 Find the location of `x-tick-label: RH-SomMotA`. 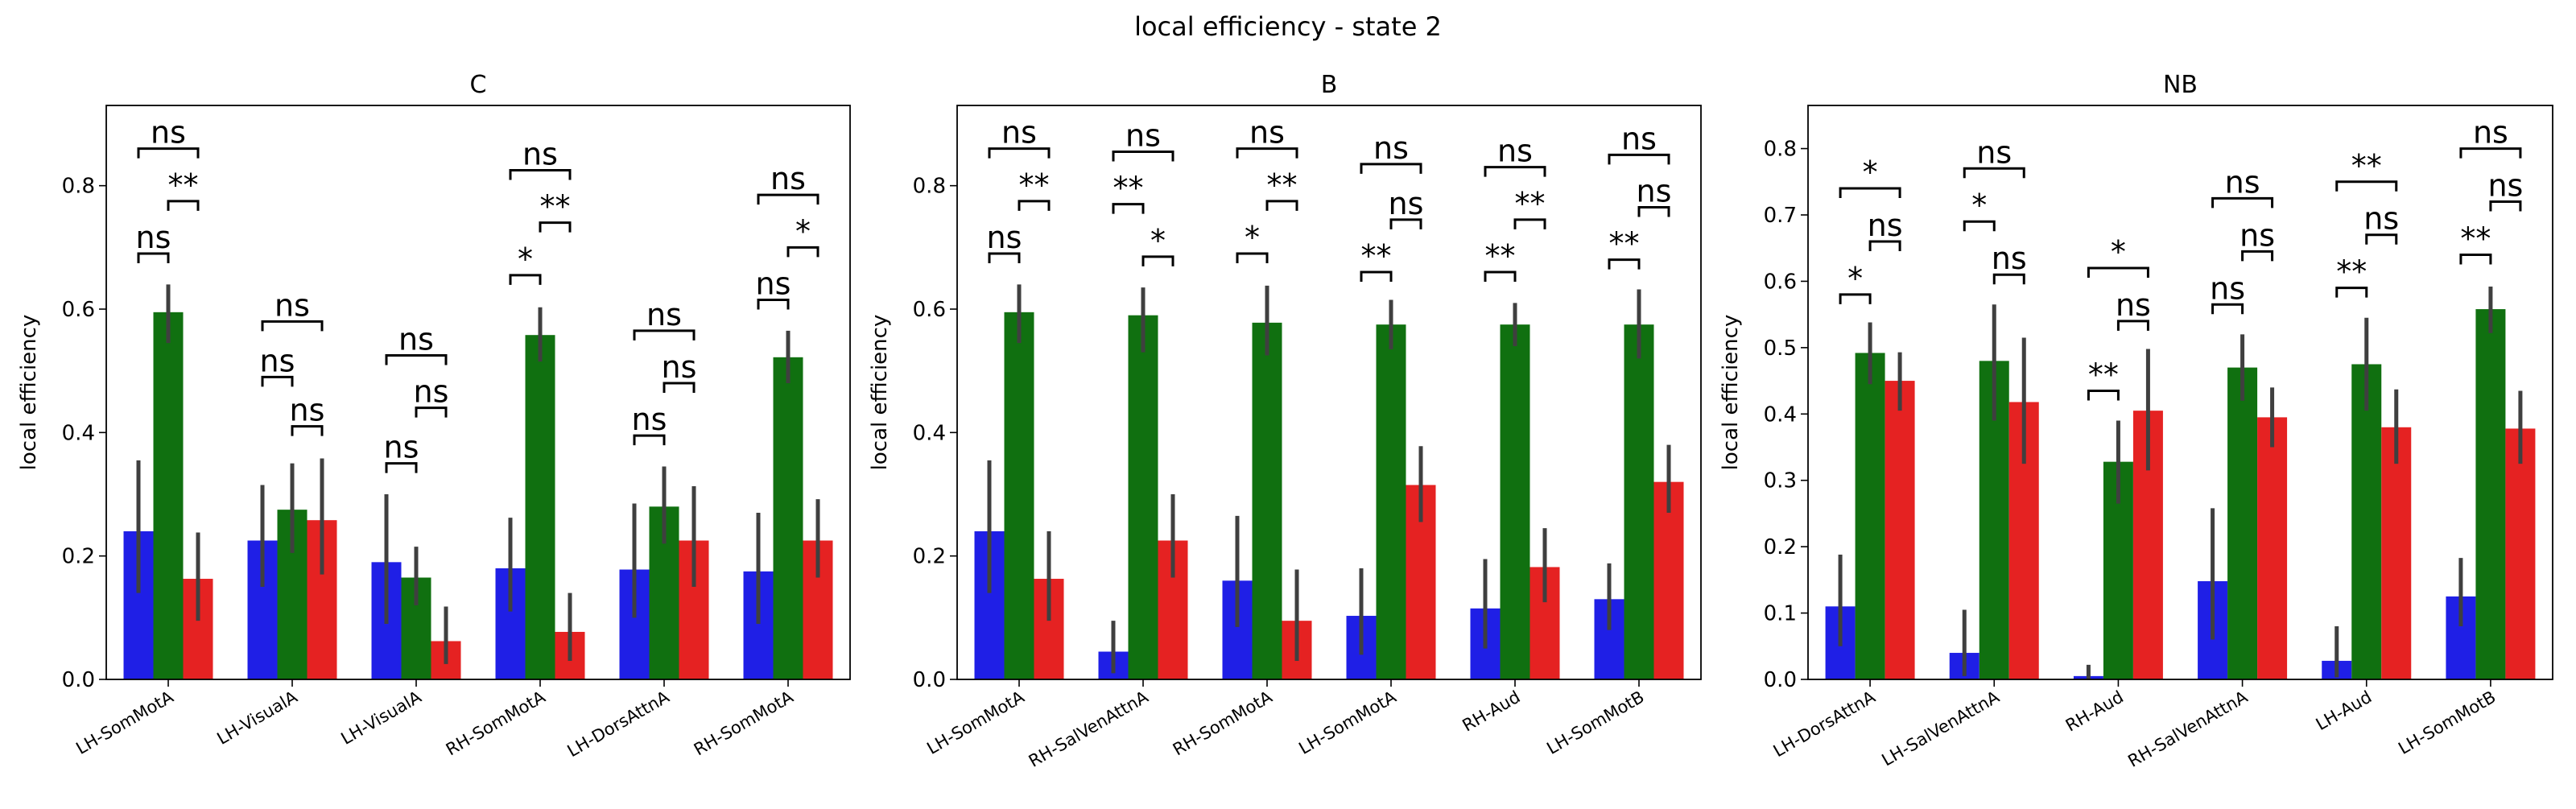

x-tick-label: RH-SomMotA is located at coordinates (744, 723).